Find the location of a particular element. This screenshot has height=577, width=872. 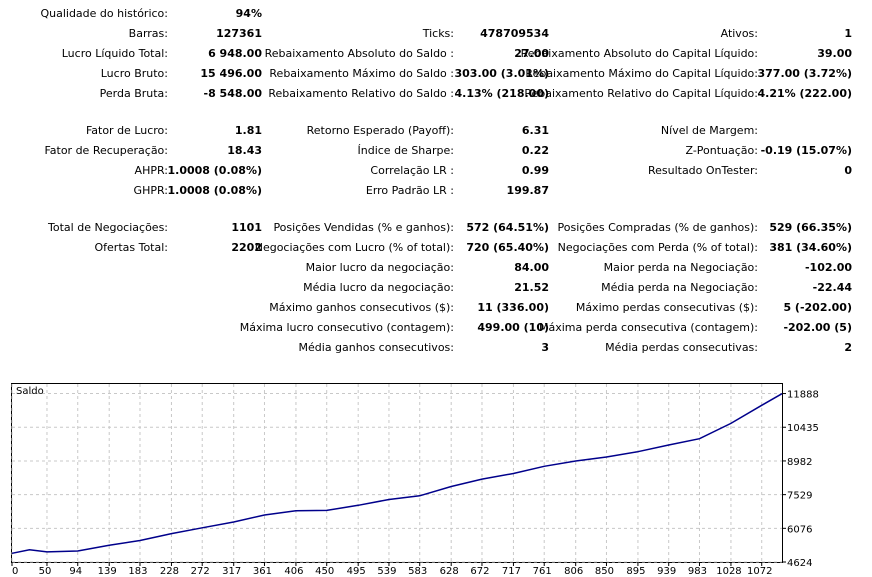

short-positions-label: Posições Vendidas (% e ganhos): is located at coordinates (363, 227).